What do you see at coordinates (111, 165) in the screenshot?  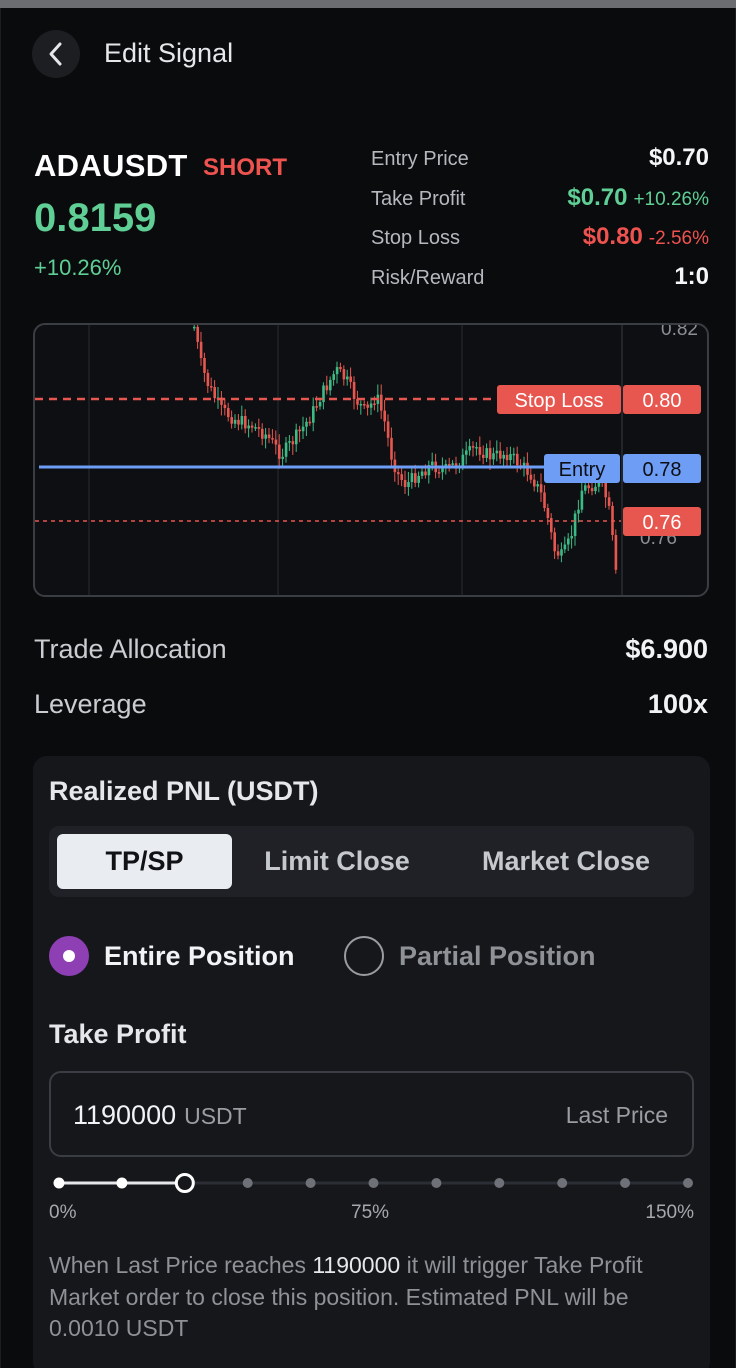 I see `ticker-symbol: ADAUSDT` at bounding box center [111, 165].